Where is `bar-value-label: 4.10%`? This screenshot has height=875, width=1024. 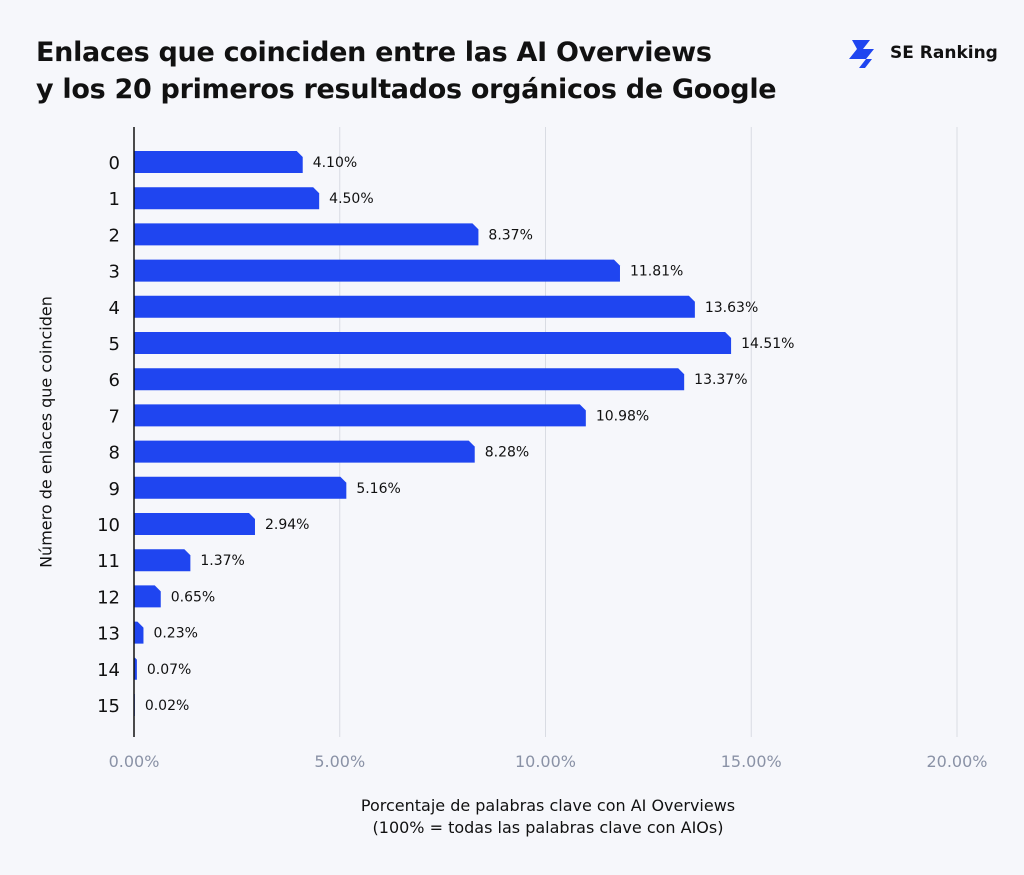 bar-value-label: 4.10% is located at coordinates (335, 163).